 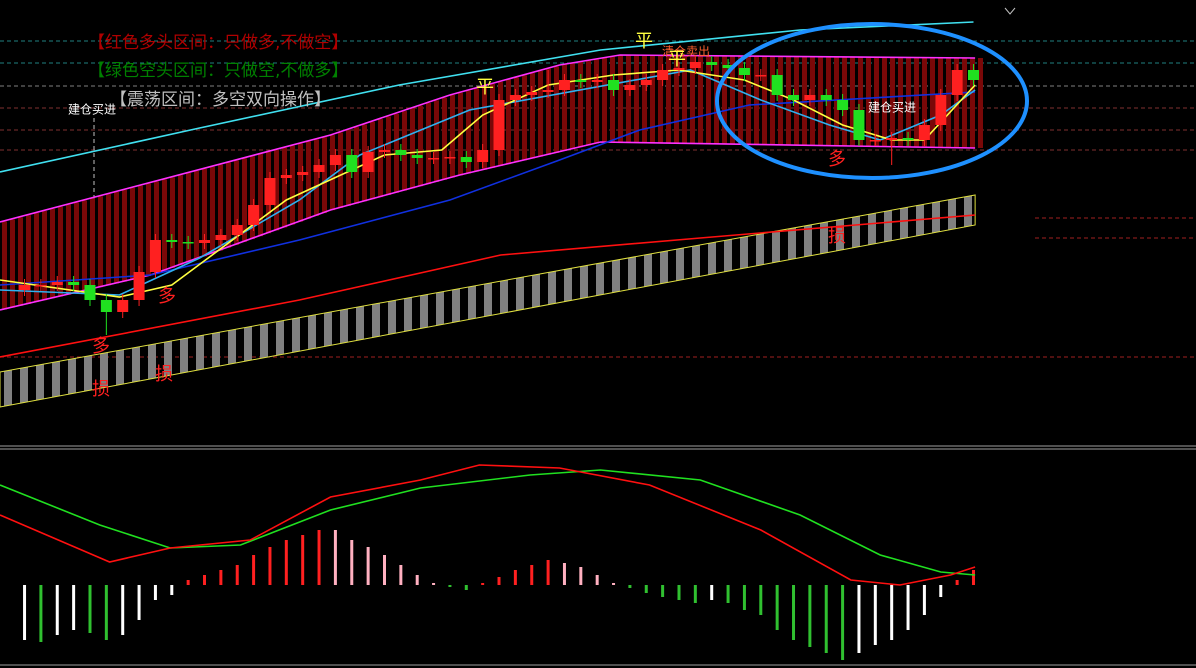 I want to click on annotation: 【绿色空头区间：只做空,不做多】, so click(x=218, y=71).